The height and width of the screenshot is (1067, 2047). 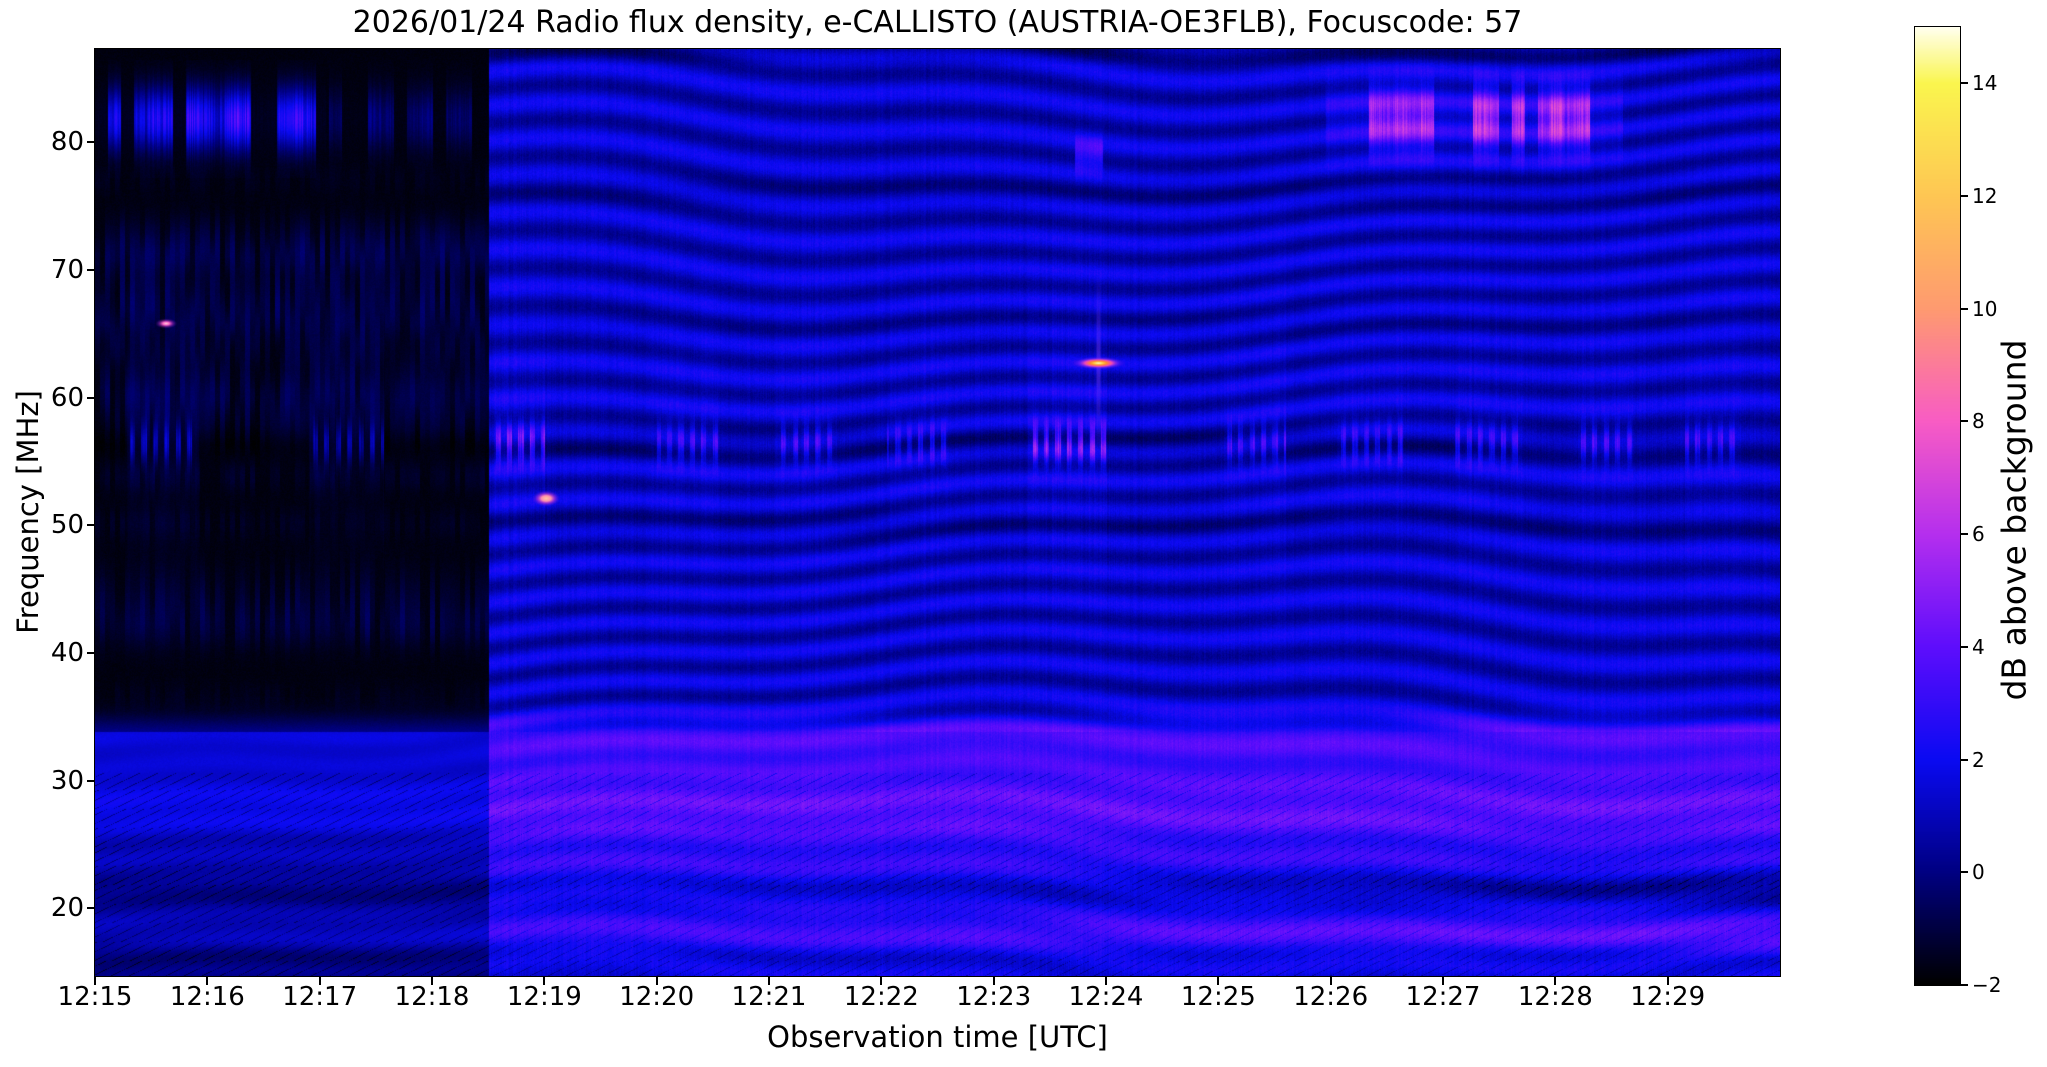 I want to click on colorbar-tick-label: 4, so click(x=1978, y=646).